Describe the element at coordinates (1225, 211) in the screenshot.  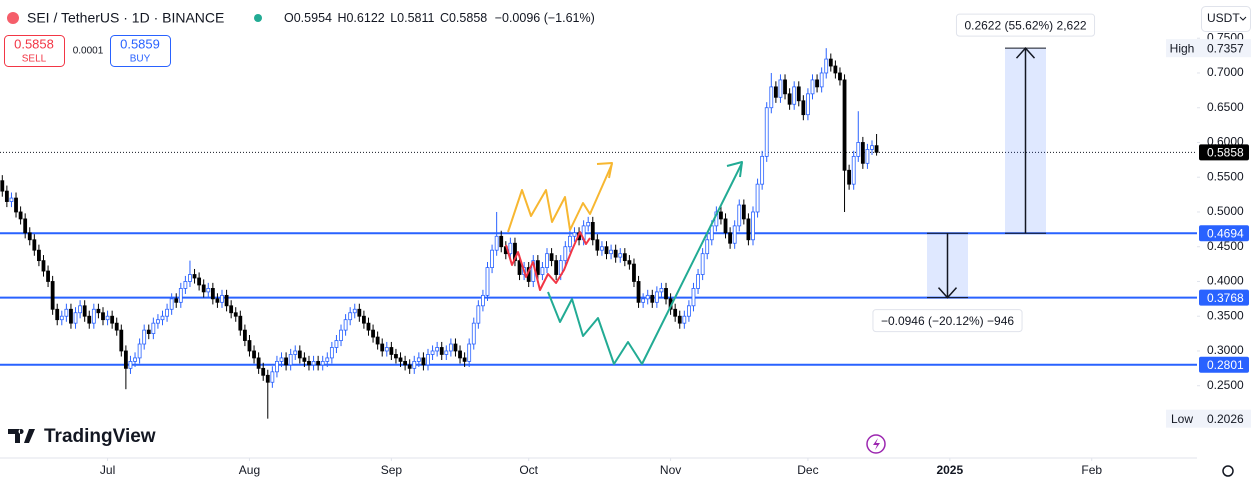
I see `y-tick-label: 0.5000` at that location.